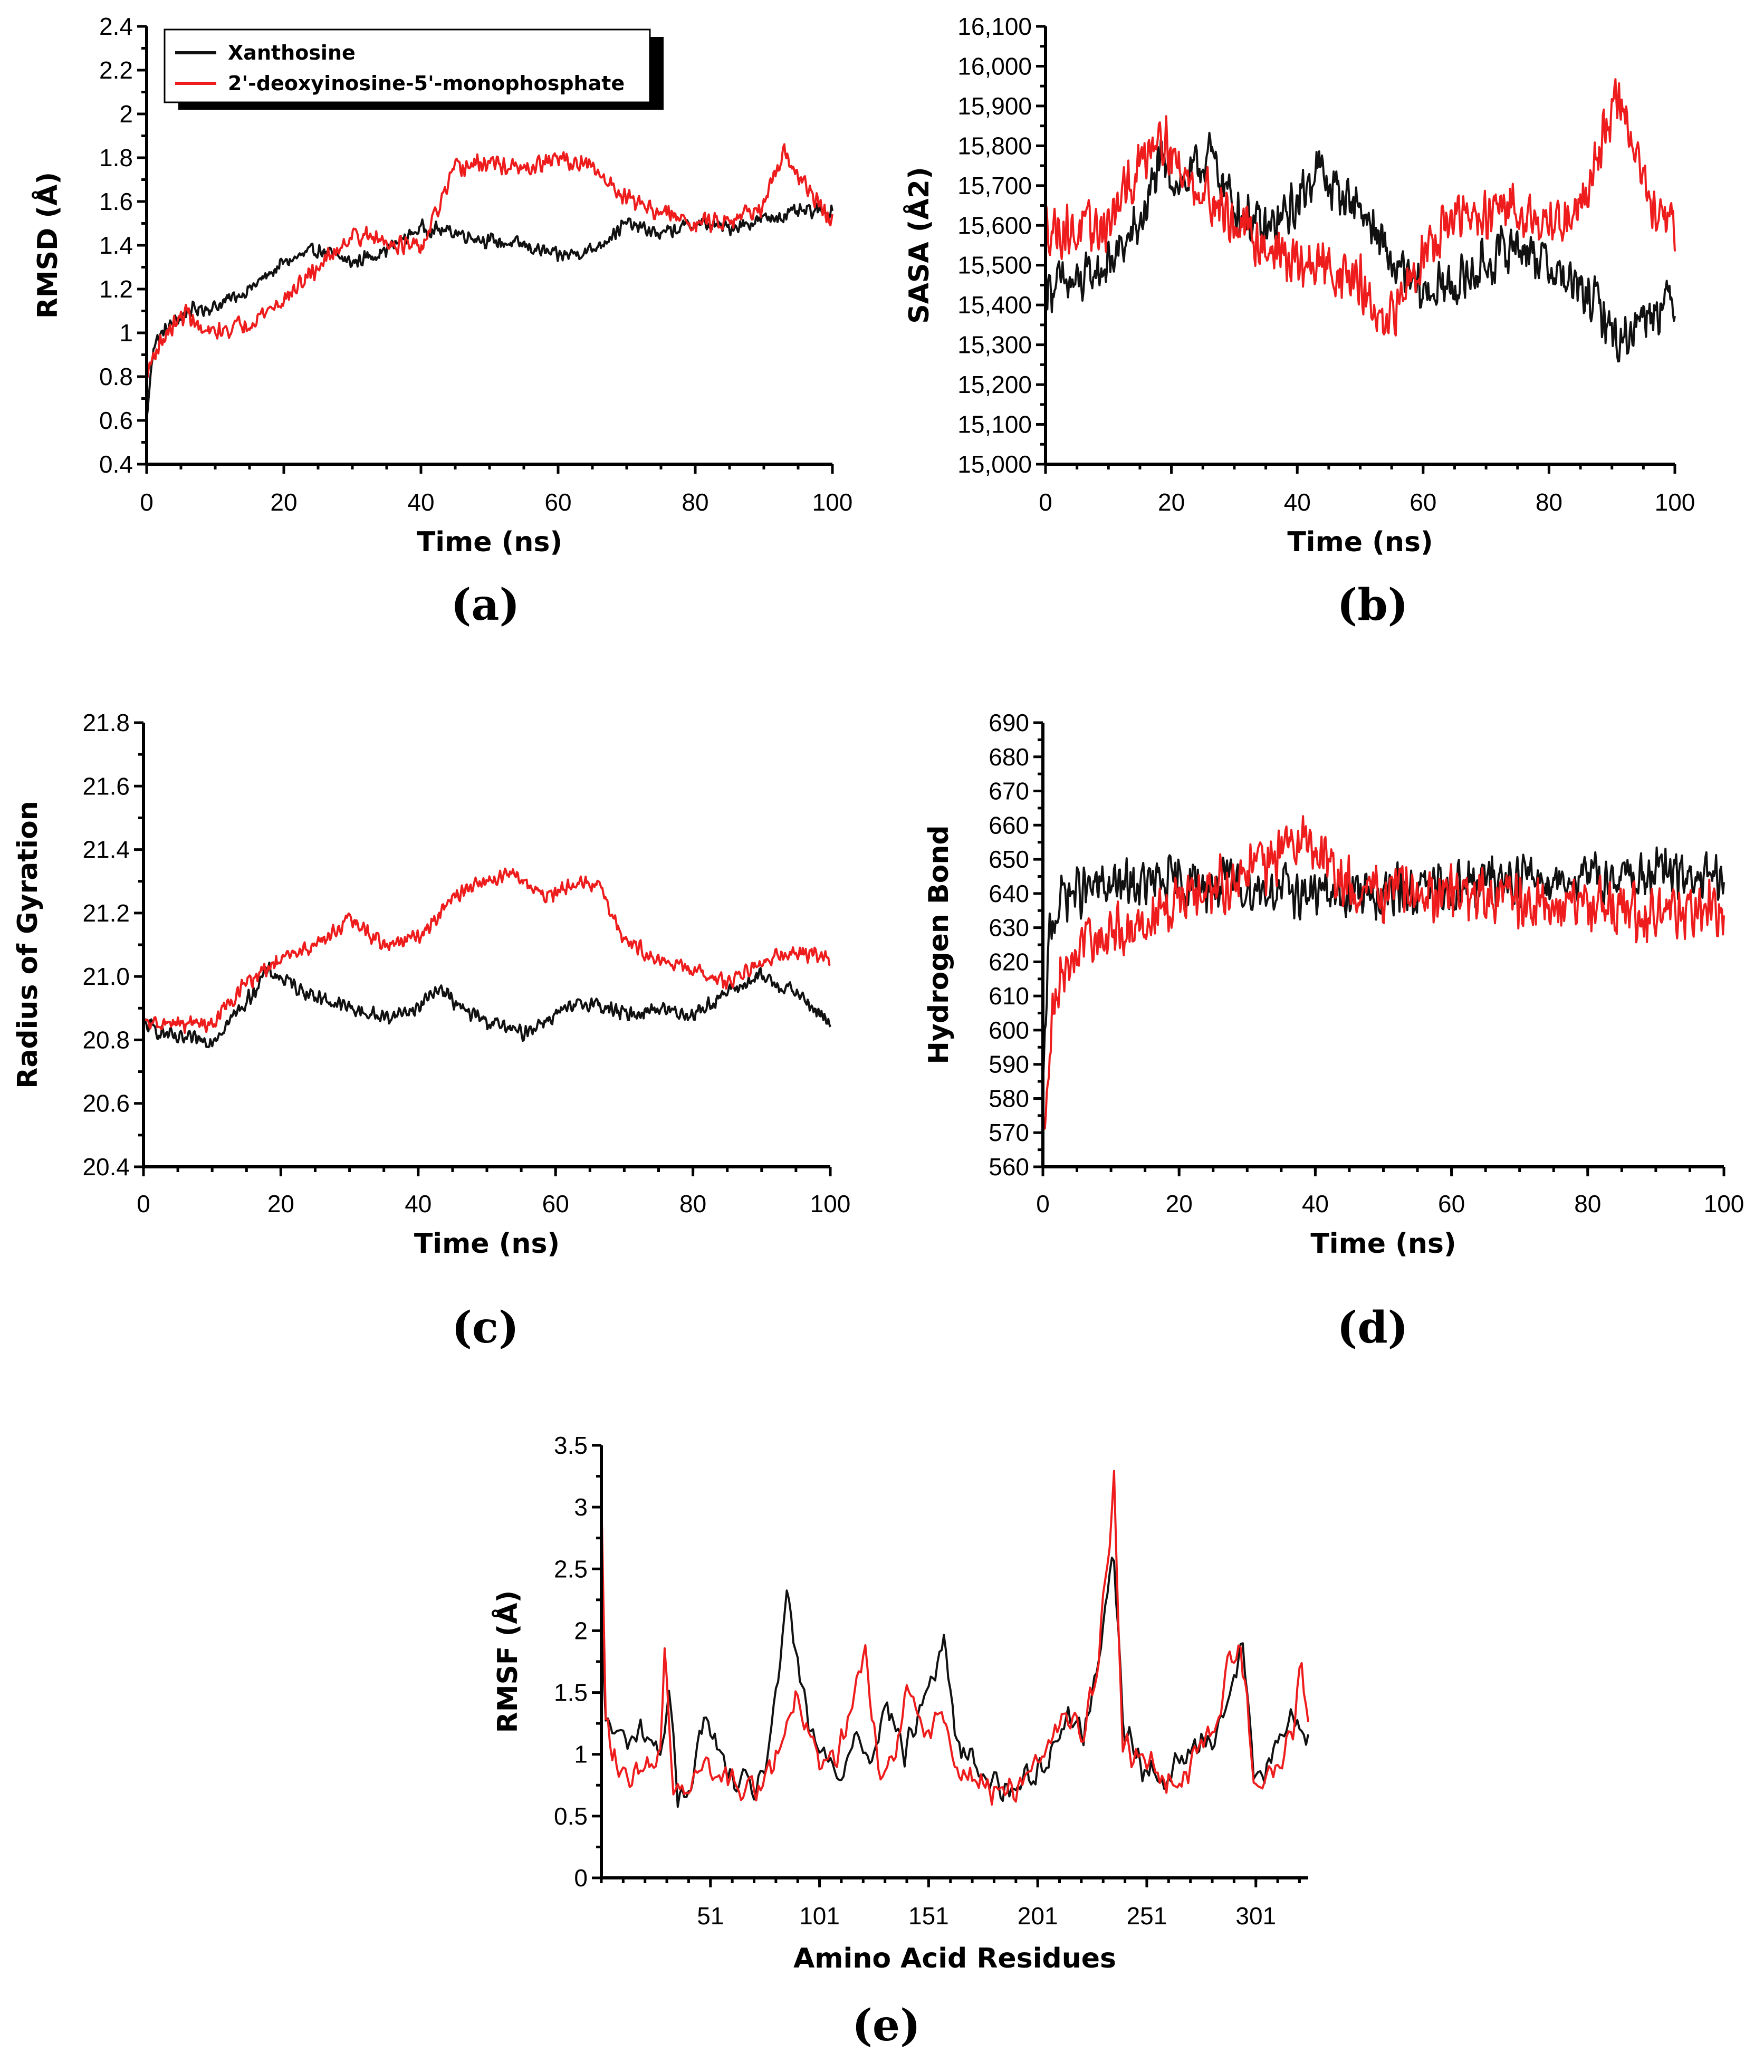  I want to click on y-tick-label: 15,800, so click(994, 145).